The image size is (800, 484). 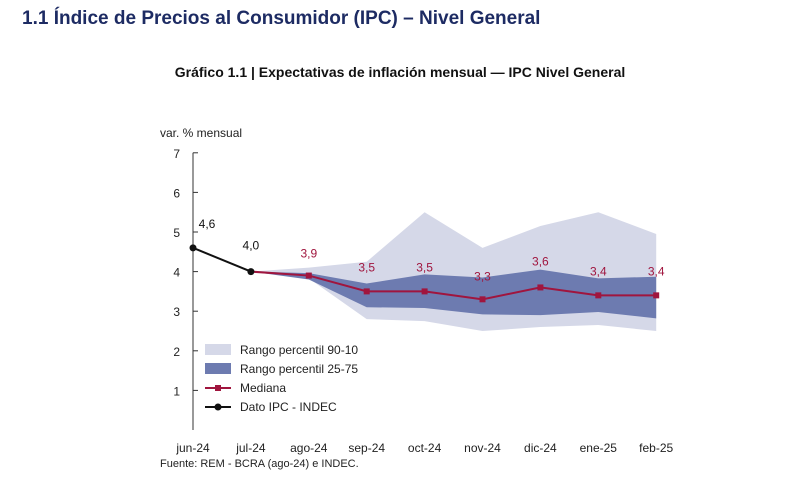 I want to click on x-tick-label: jul-24, so click(x=250, y=448).